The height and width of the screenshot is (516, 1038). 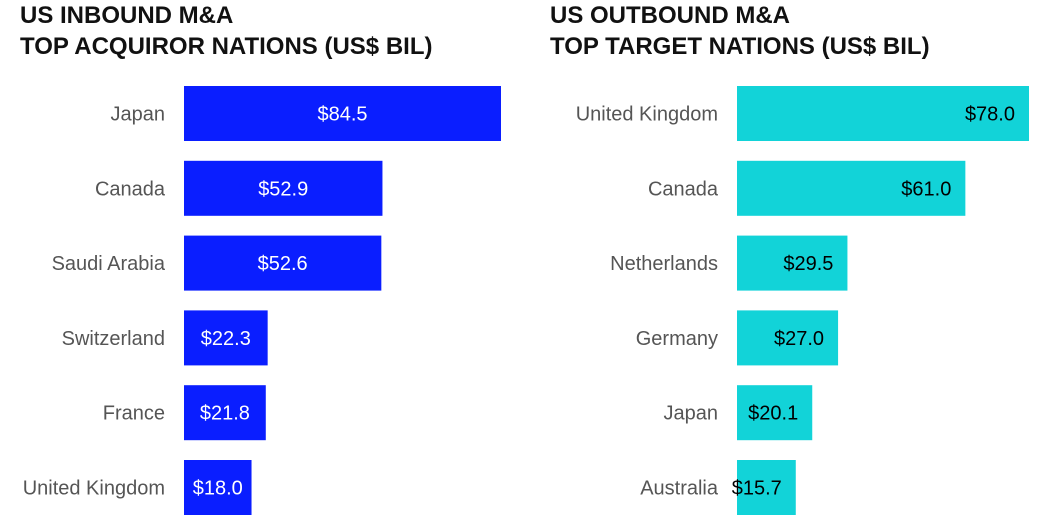 What do you see at coordinates (670, 15) in the screenshot?
I see `outbound-title-line1: US OUTBOUND M&A` at bounding box center [670, 15].